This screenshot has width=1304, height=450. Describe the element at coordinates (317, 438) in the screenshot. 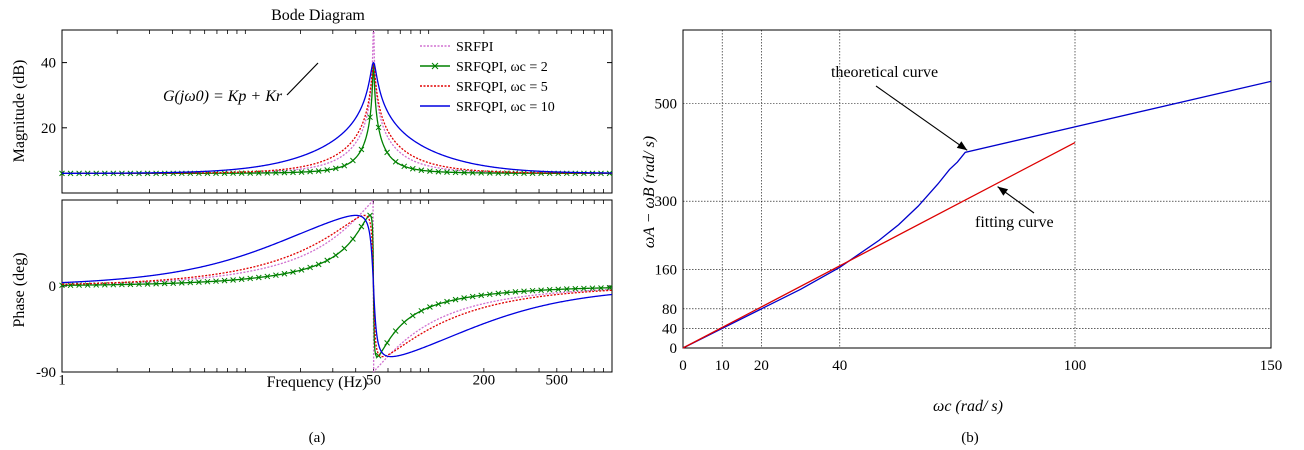

I see `caption-a: (a)` at that location.